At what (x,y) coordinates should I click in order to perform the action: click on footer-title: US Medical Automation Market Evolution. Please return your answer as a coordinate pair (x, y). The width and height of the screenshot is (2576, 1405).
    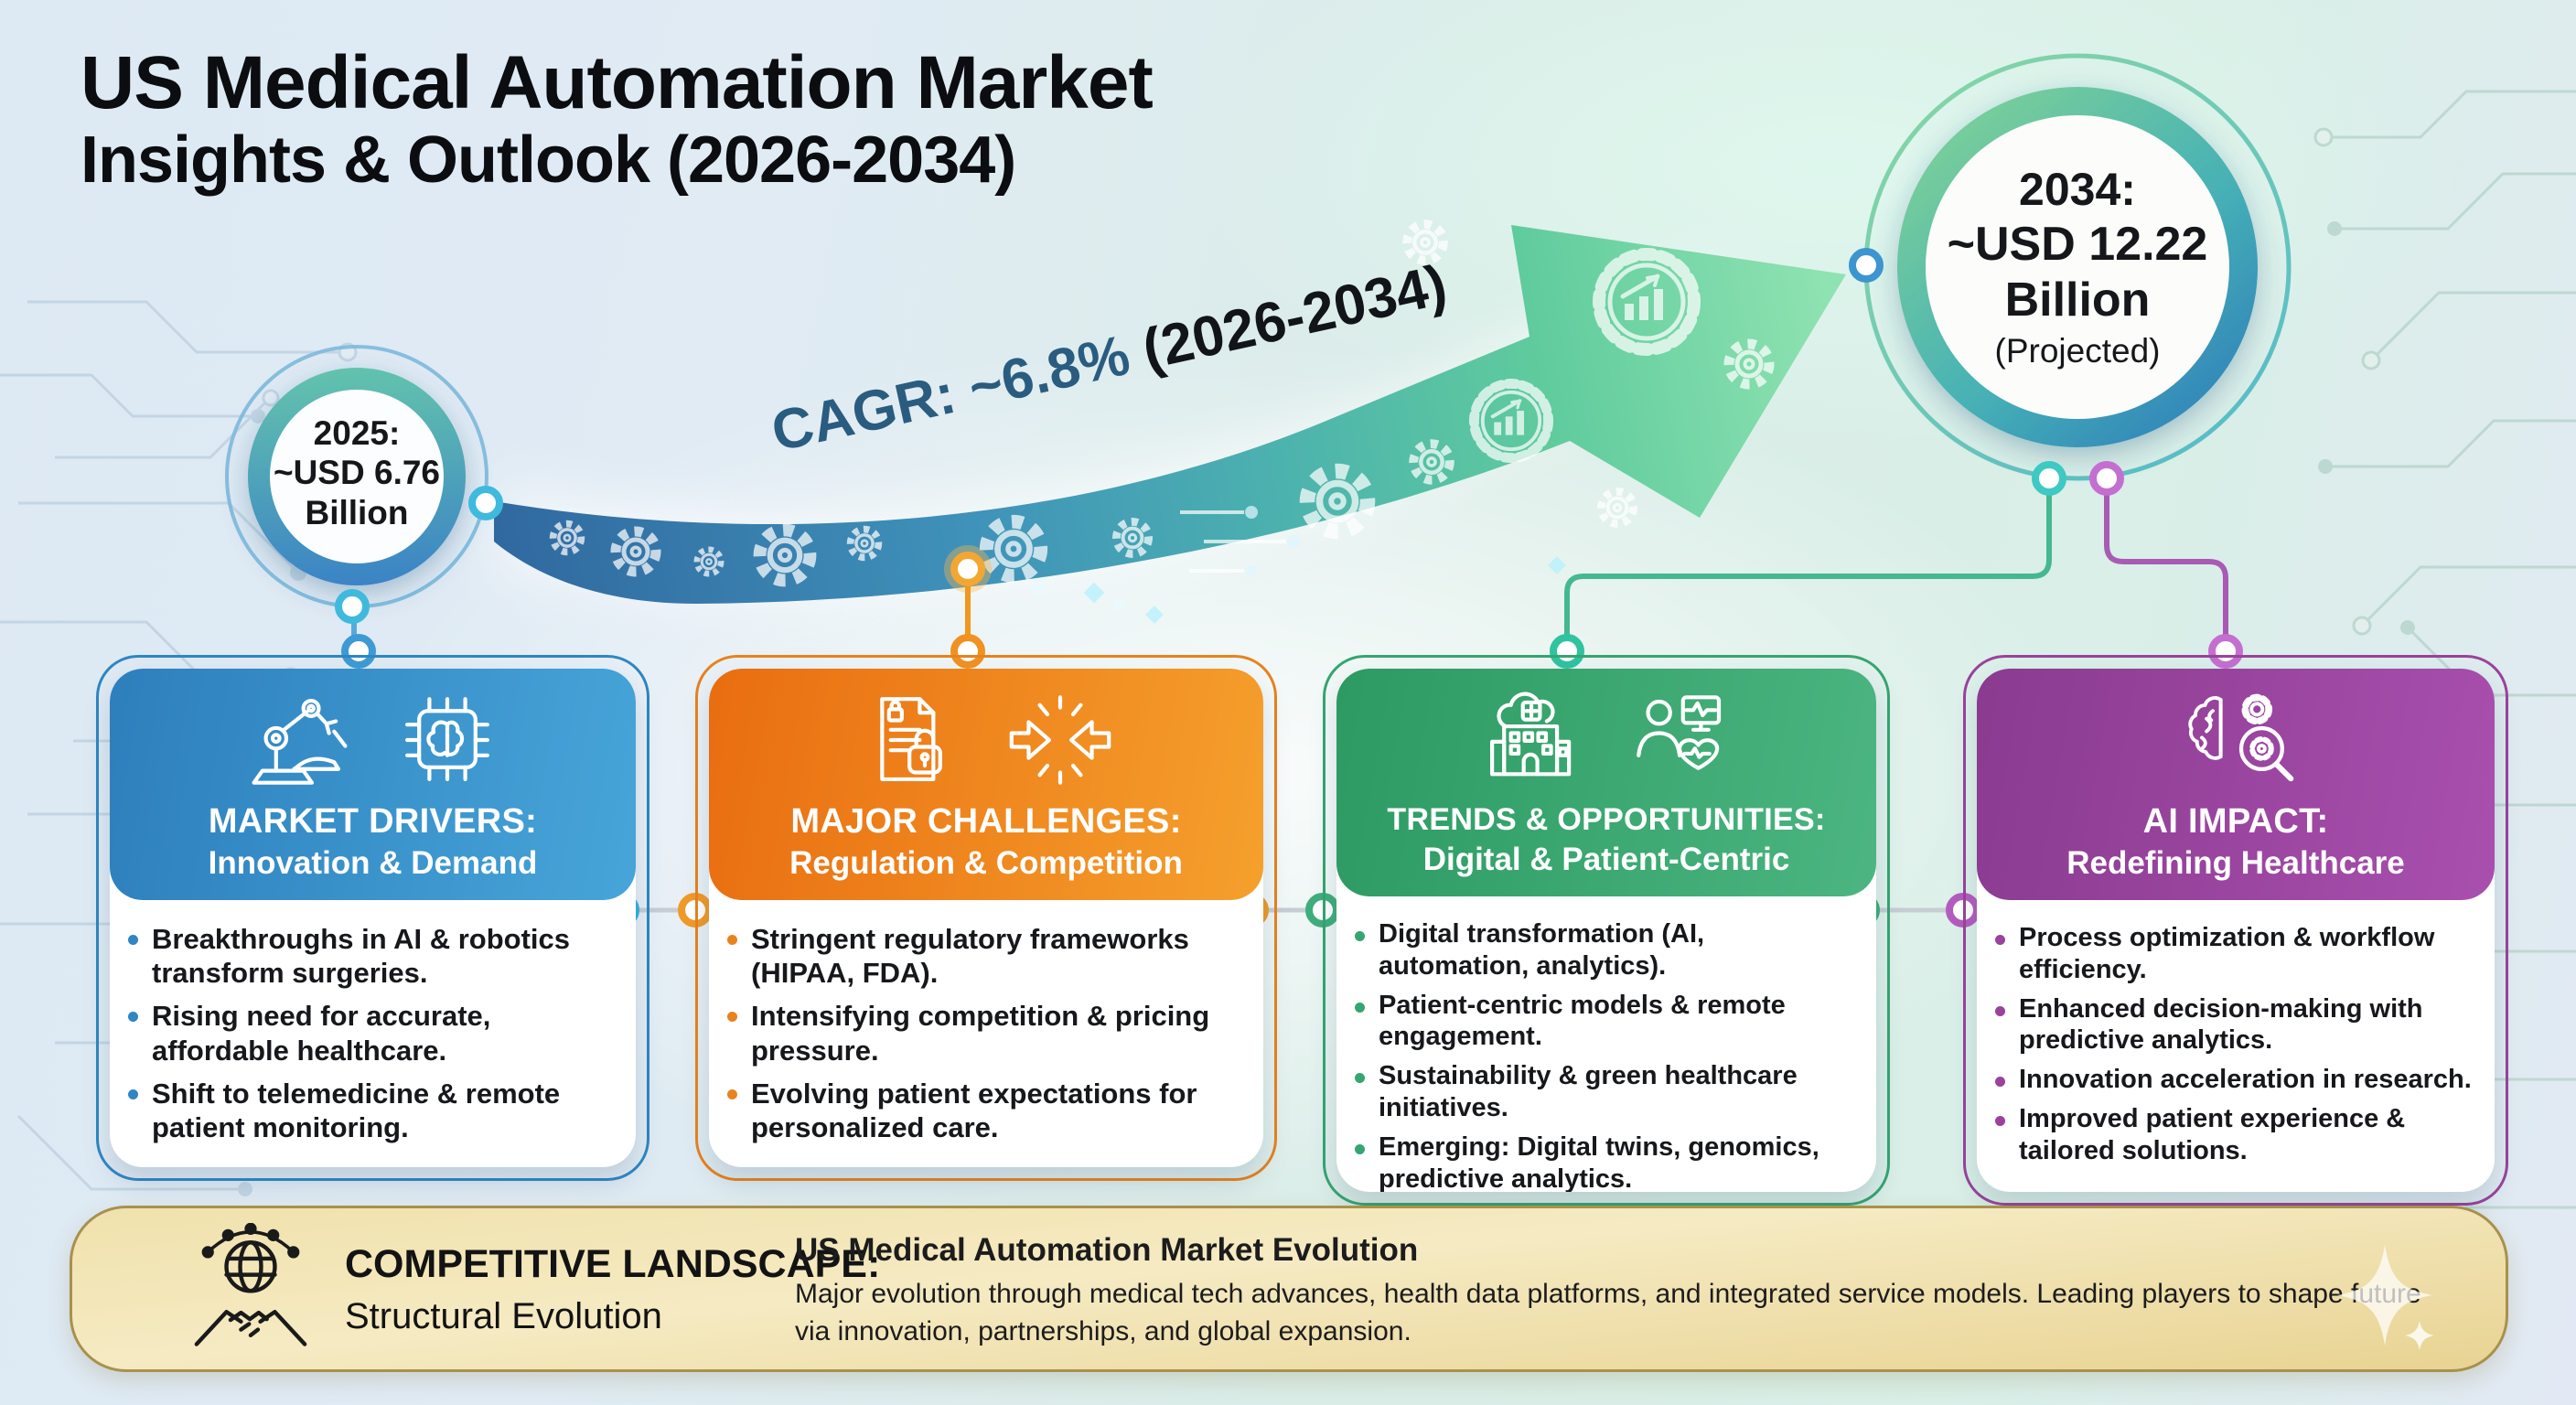
    Looking at the image, I should click on (1107, 1250).